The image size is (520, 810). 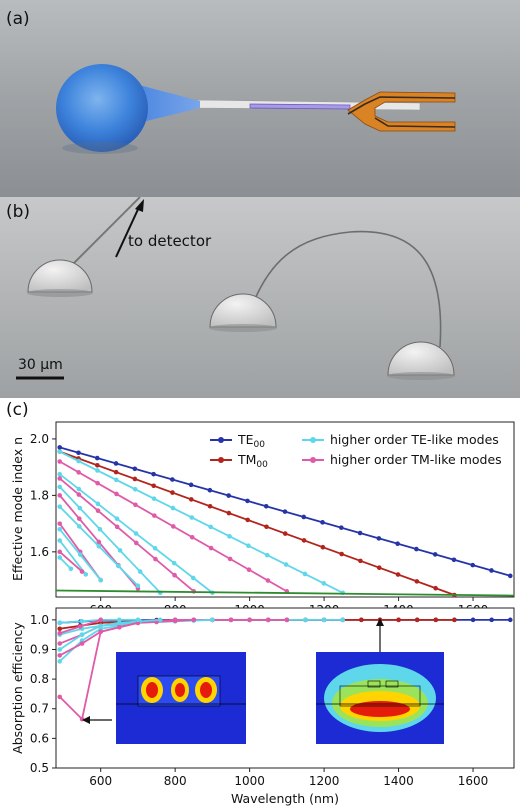 What do you see at coordinates (39, 738) in the screenshot?
I see `y-tick-label: 0.6` at bounding box center [39, 738].